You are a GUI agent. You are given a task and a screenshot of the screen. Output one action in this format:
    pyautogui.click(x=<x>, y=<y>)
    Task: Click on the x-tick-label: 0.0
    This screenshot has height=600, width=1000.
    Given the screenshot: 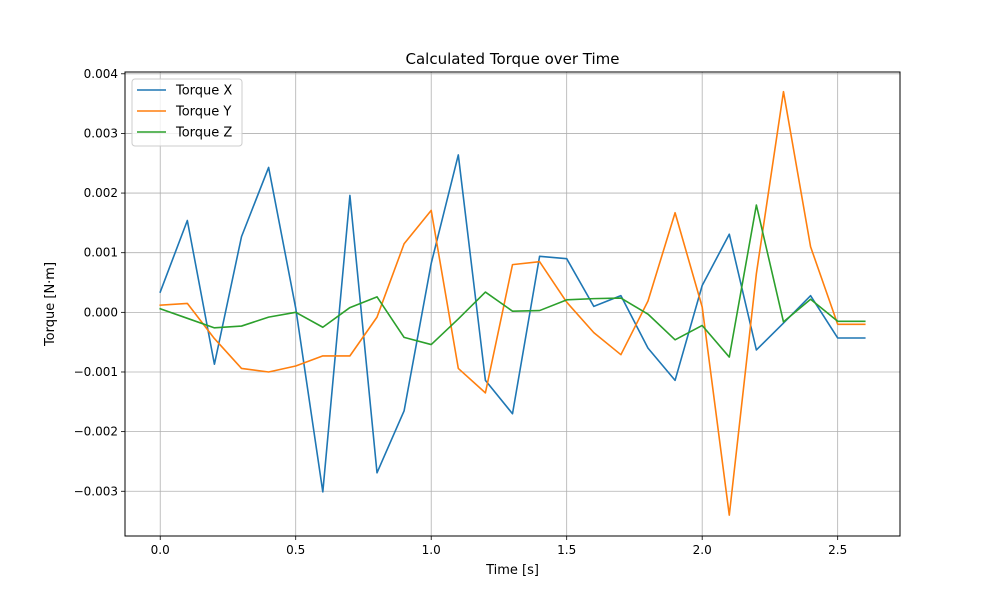 What is the action you would take?
    pyautogui.click(x=160, y=550)
    